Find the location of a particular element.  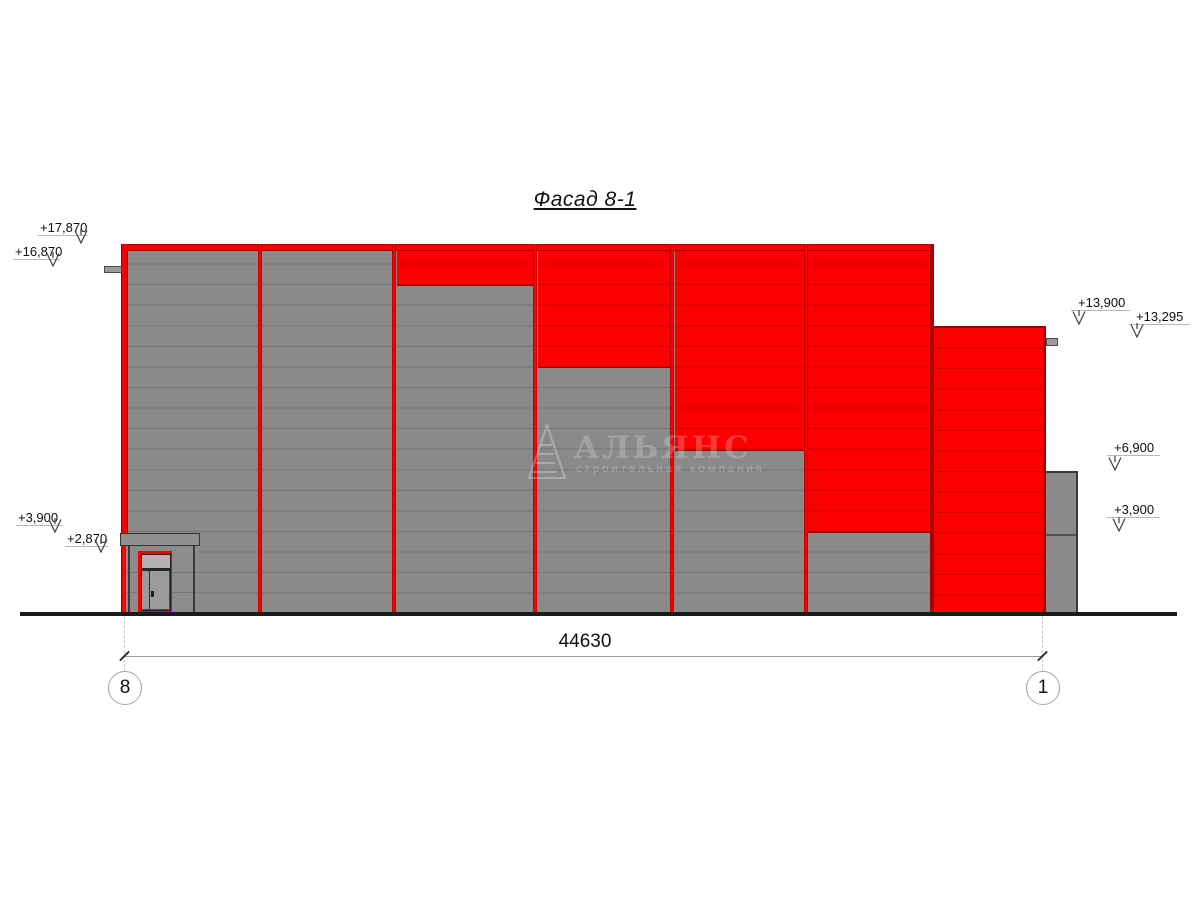

parapet-red-band is located at coordinates (527, 247).